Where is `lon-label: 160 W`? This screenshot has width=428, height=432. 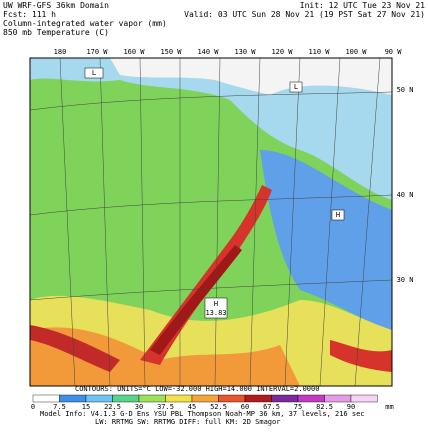 lon-label: 160 W is located at coordinates (134, 52).